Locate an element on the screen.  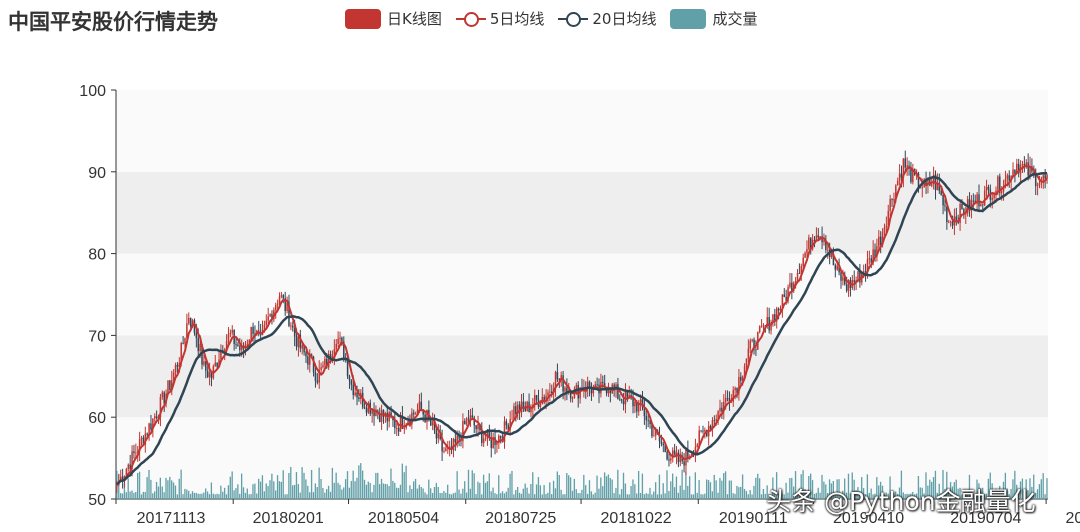
legend: 日K线图 5日均线 20日均线 成交量 is located at coordinates (558, 18).